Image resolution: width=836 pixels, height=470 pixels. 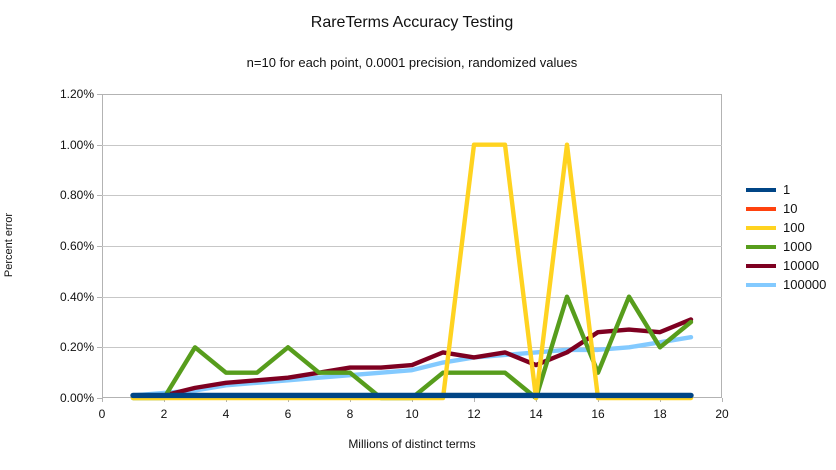 I want to click on legend-item-1000: 1000, so click(x=786, y=246).